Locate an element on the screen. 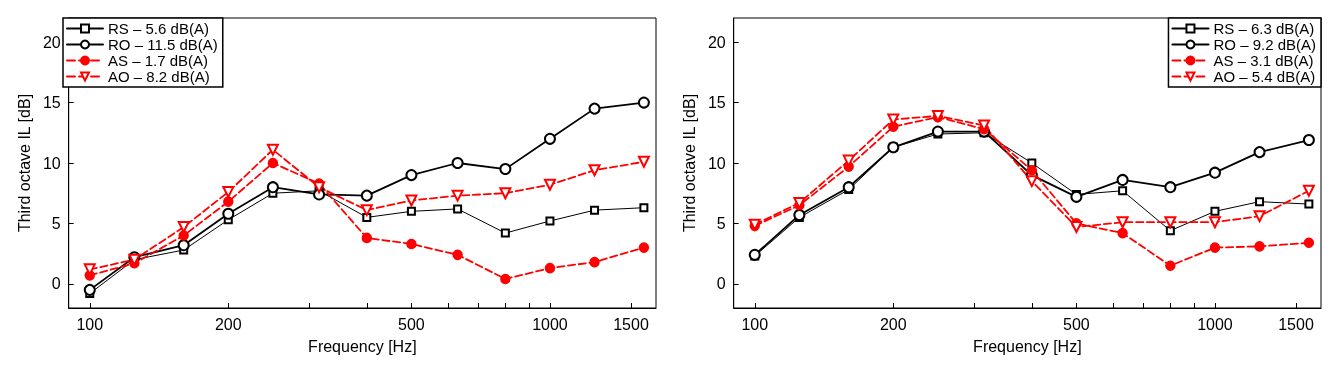  legend-label: AS – 3.1 dB(A) is located at coordinates (1263, 60).